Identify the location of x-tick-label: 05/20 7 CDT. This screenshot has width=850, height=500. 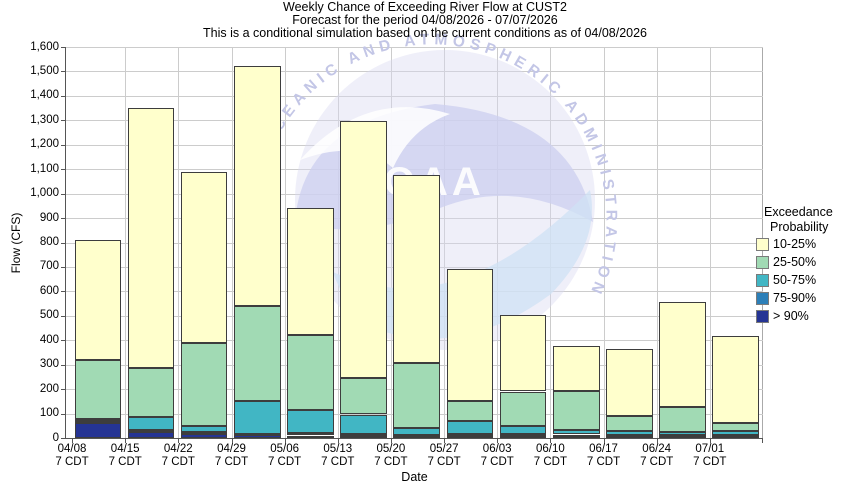
(391, 456).